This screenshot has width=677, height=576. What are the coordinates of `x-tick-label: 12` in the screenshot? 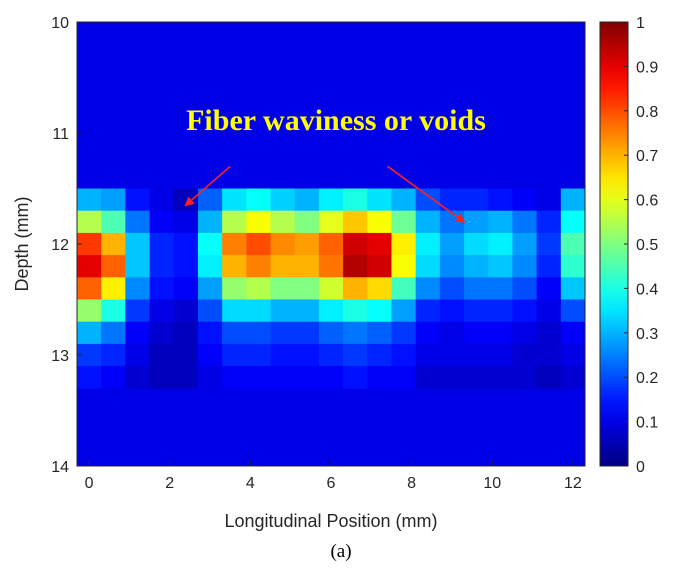 It's located at (573, 483).